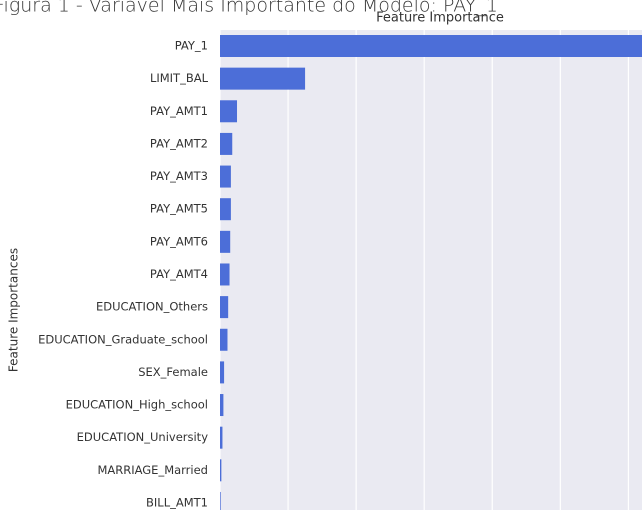  Describe the element at coordinates (179, 209) in the screenshot. I see `y-tick-label: PAY_AMT5` at that location.